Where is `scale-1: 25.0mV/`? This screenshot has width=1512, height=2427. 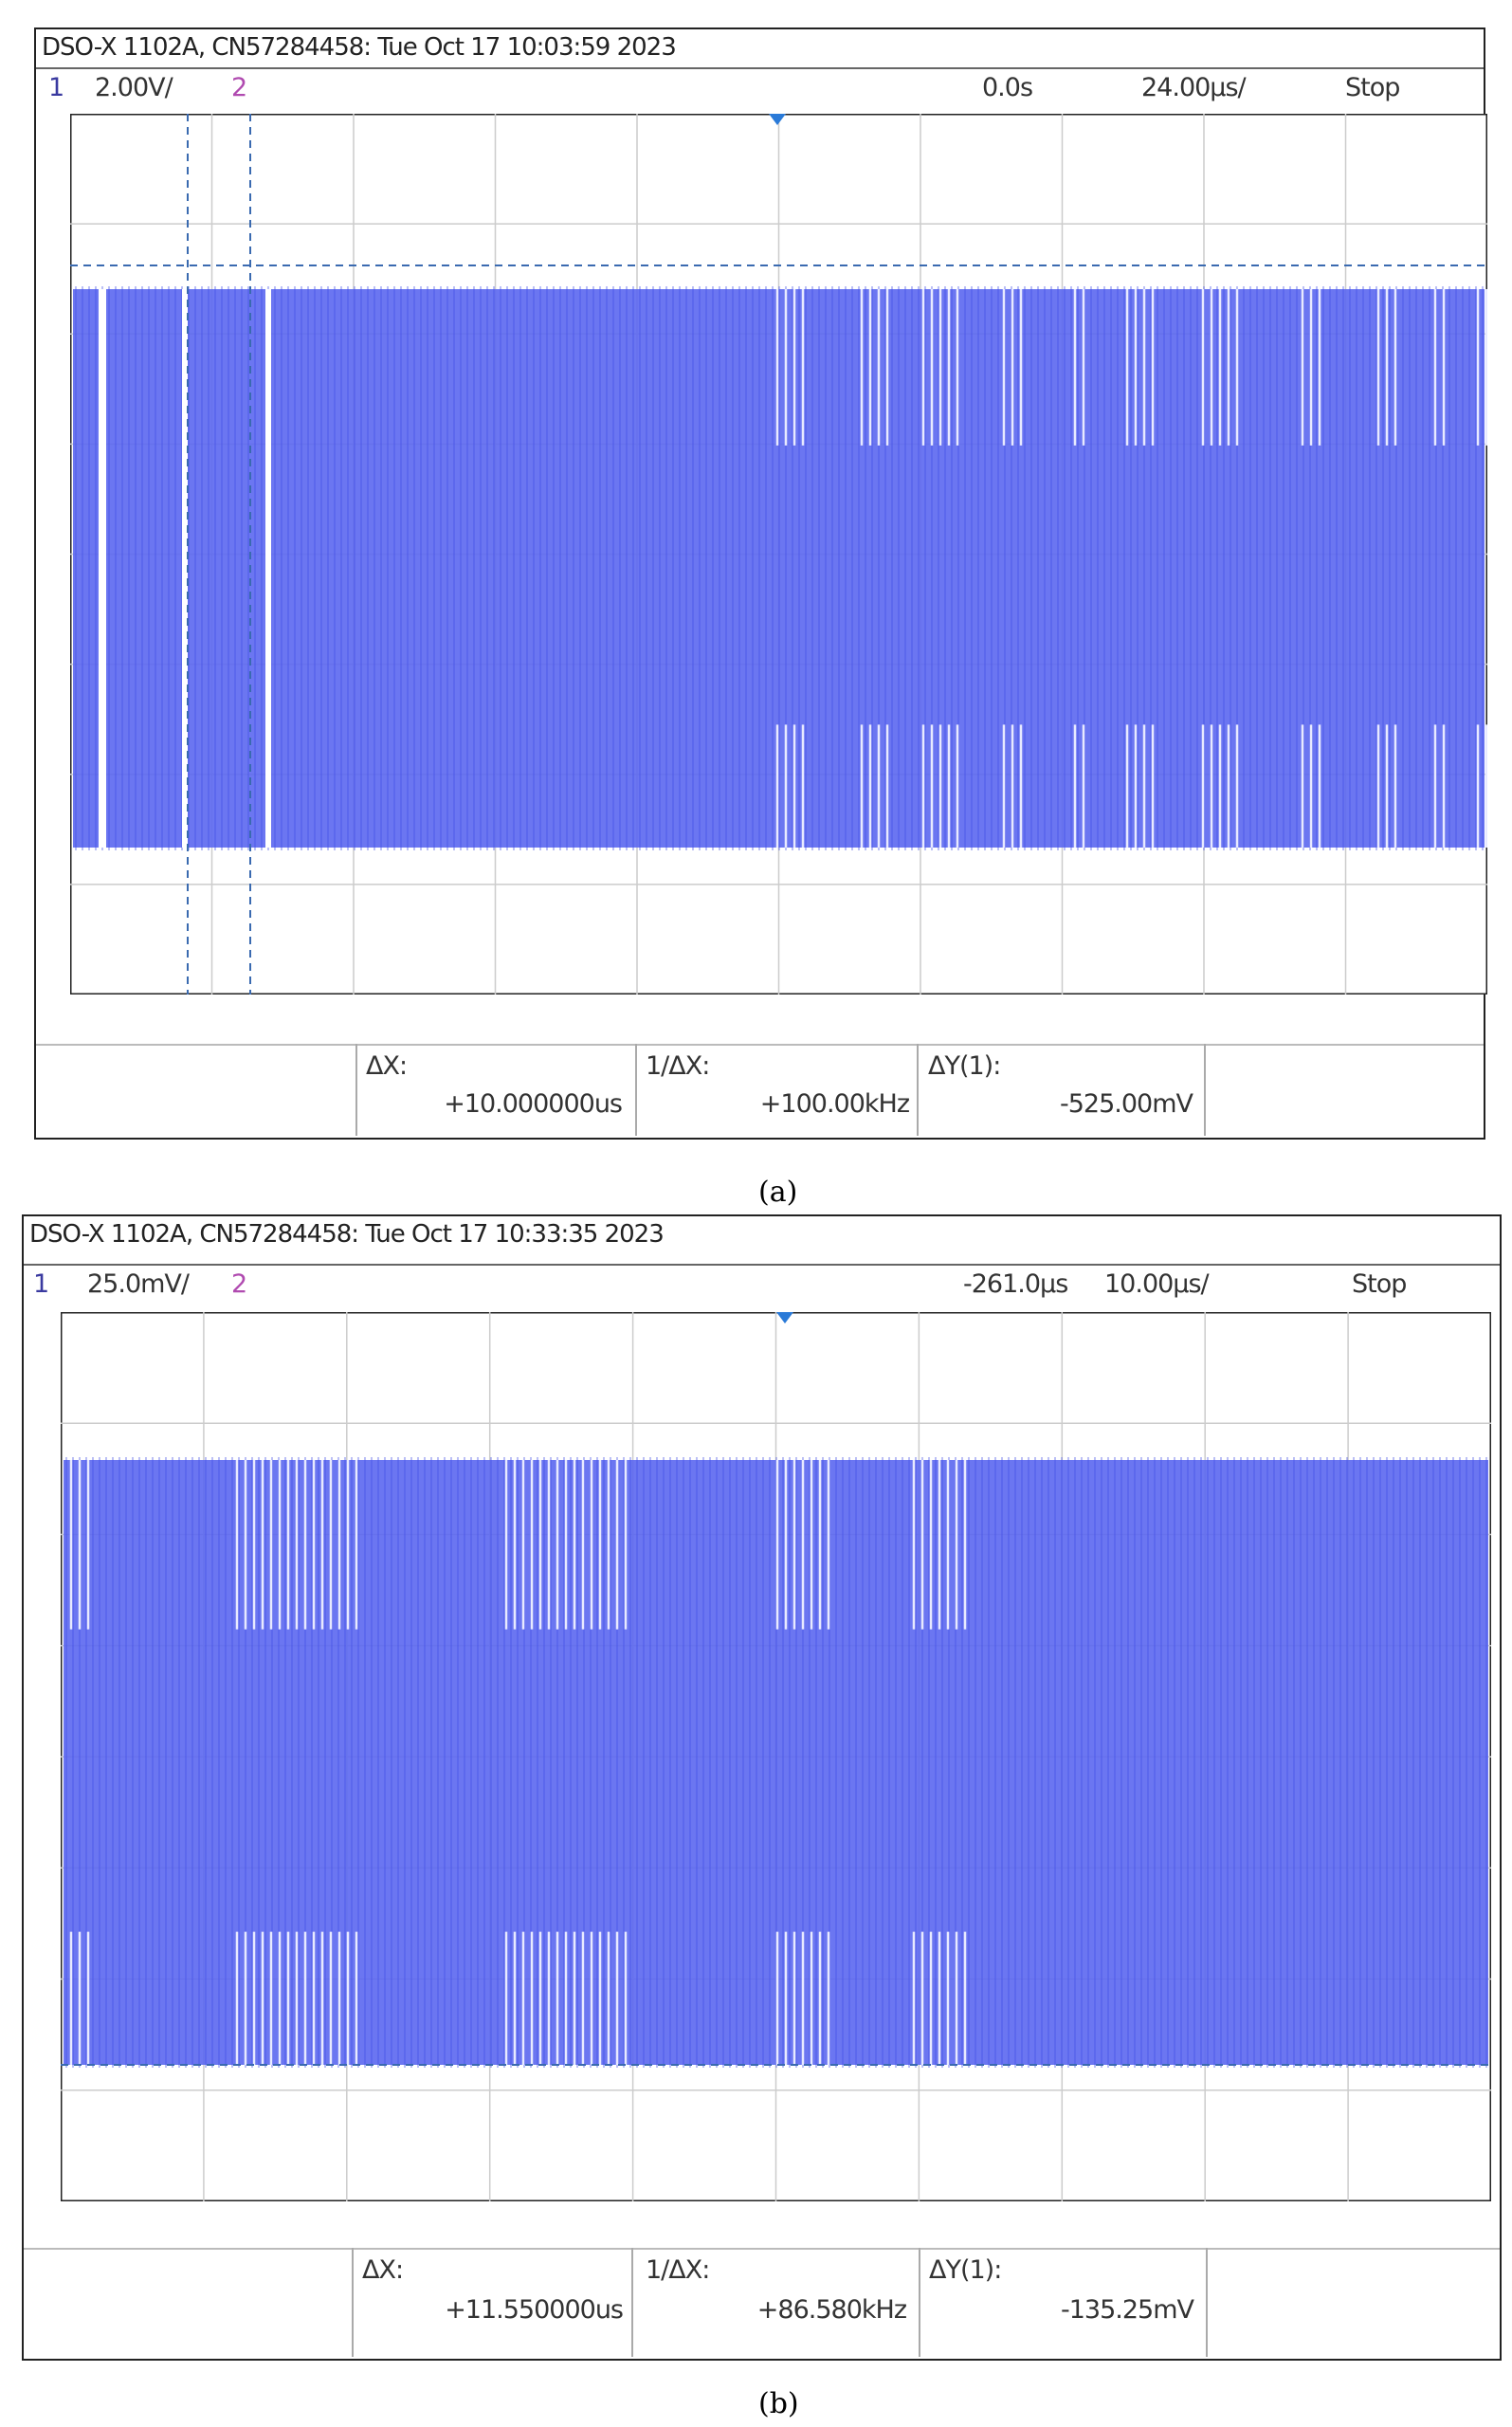
scale-1: 25.0mV/ is located at coordinates (138, 1284).